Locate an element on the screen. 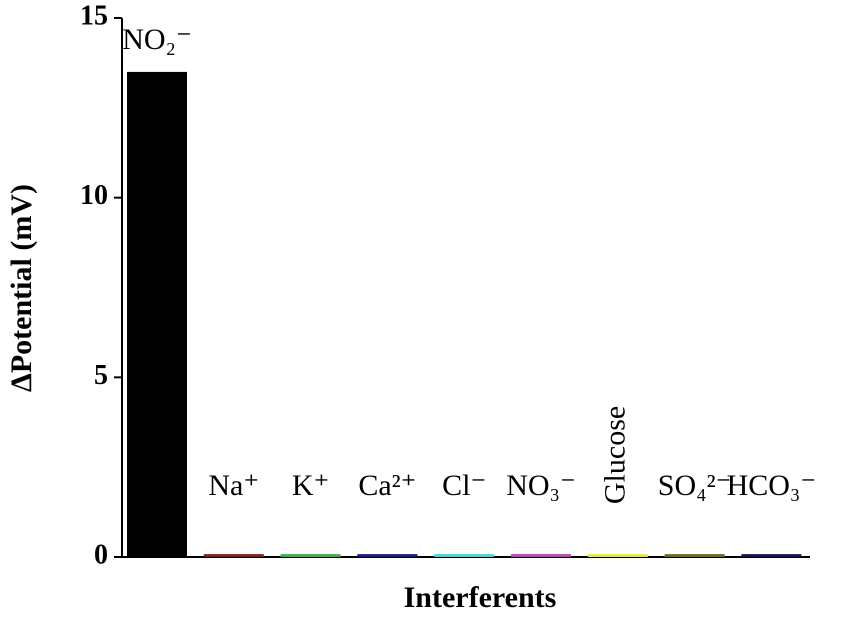 The image size is (850, 617). category-label: Na⁺ is located at coordinates (233, 485).